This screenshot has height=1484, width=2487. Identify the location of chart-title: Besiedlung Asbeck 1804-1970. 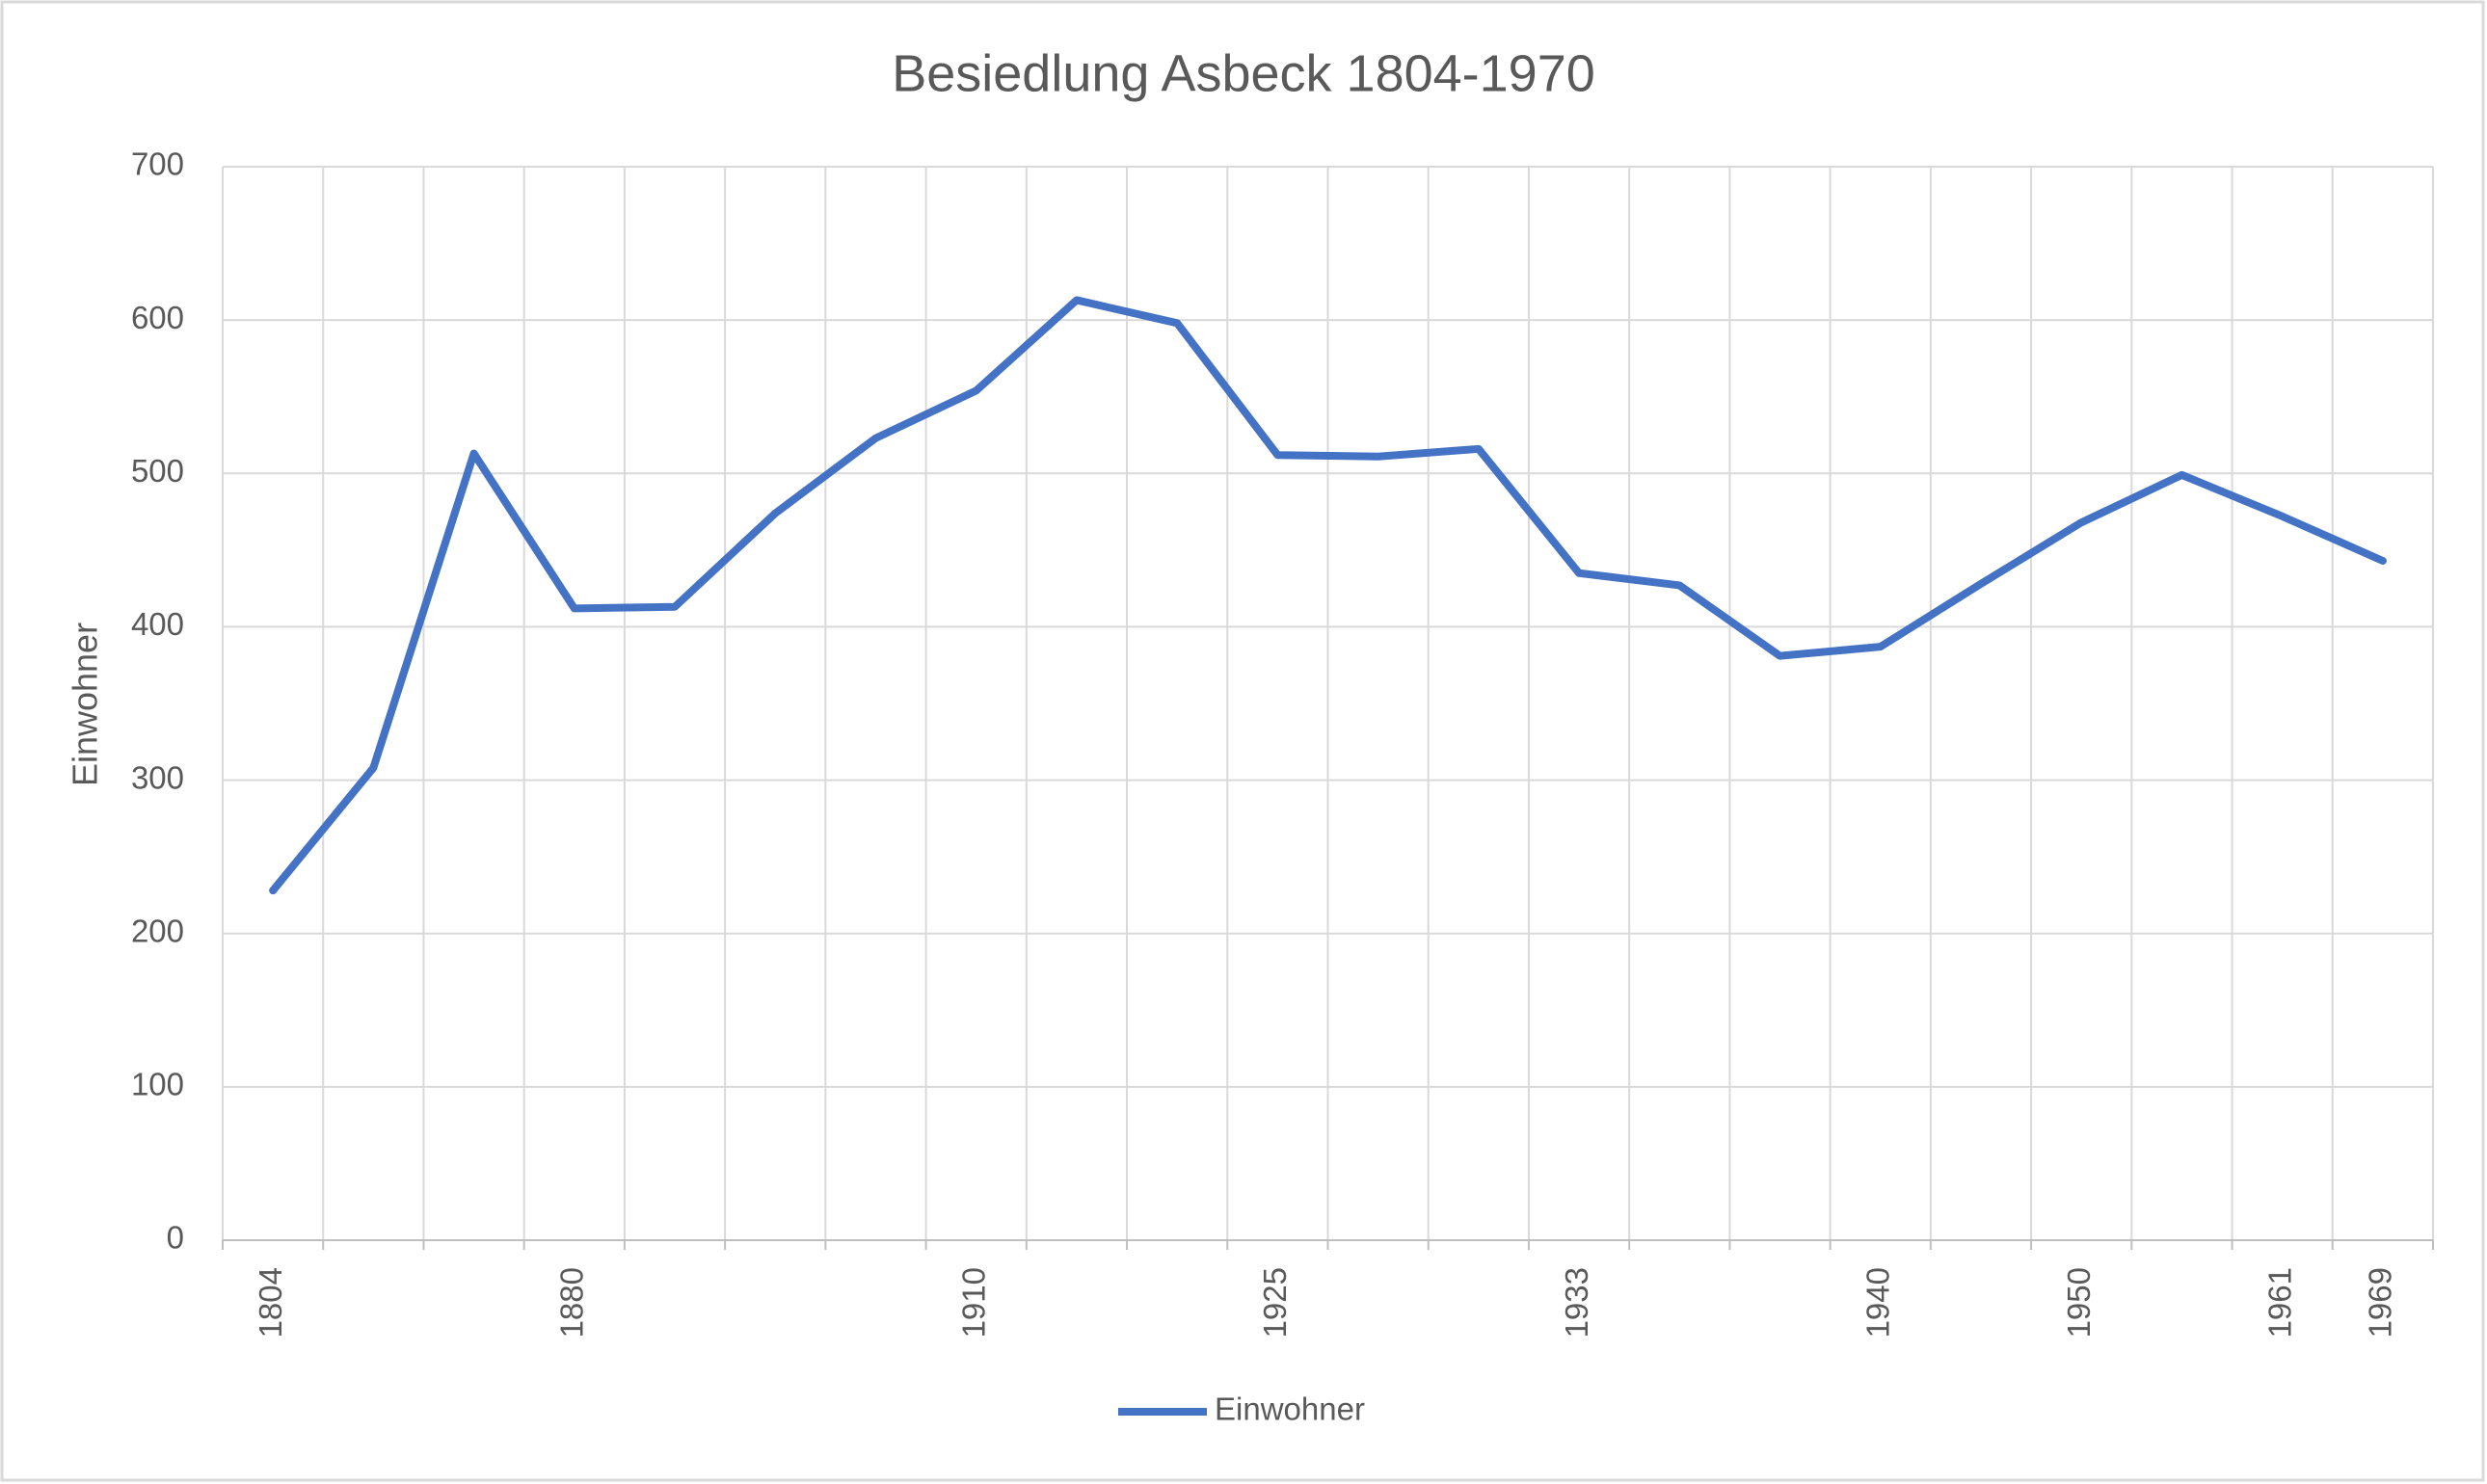
(1243, 73).